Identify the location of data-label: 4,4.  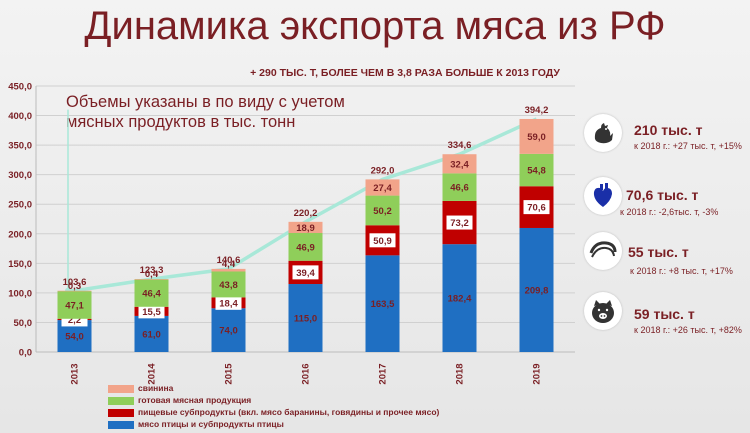
(229, 264).